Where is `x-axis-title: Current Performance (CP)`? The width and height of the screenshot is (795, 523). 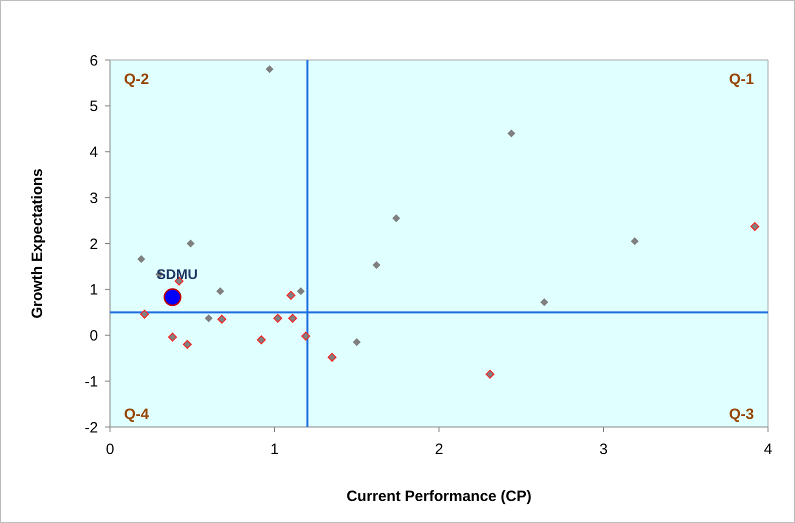 x-axis-title: Current Performance (CP) is located at coordinates (439, 496).